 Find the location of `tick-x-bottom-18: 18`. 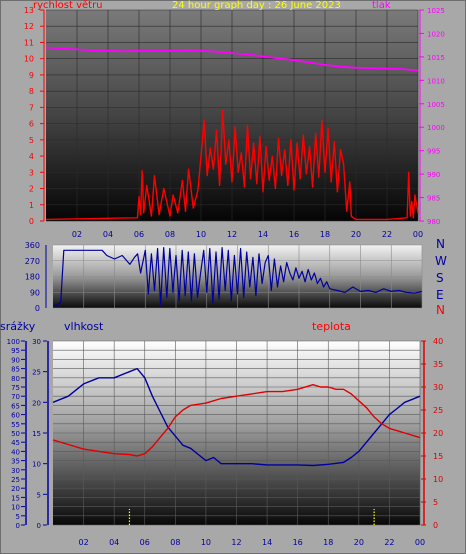

tick-x-bottom-18: 18 is located at coordinates (328, 542).